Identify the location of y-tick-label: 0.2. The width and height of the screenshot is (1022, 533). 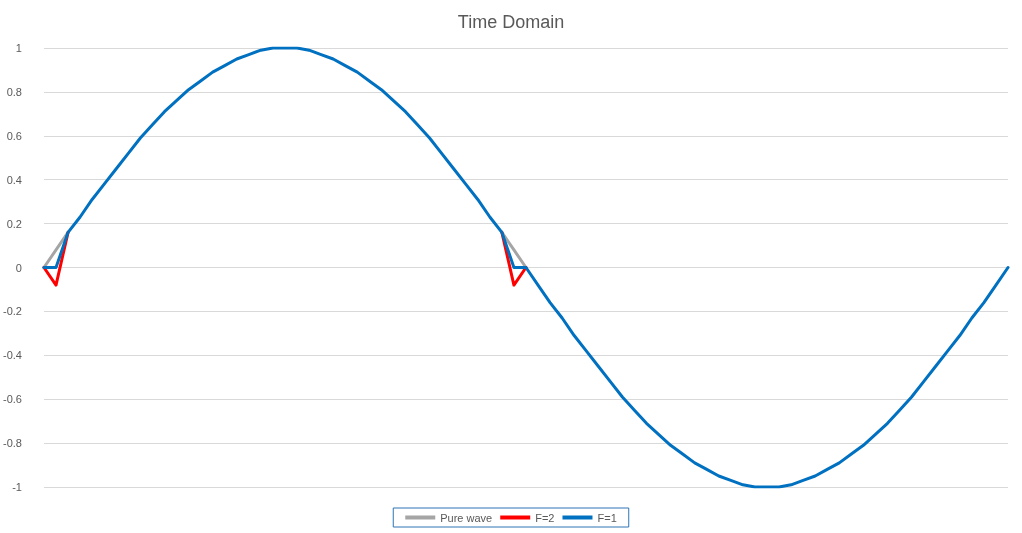
(14, 223).